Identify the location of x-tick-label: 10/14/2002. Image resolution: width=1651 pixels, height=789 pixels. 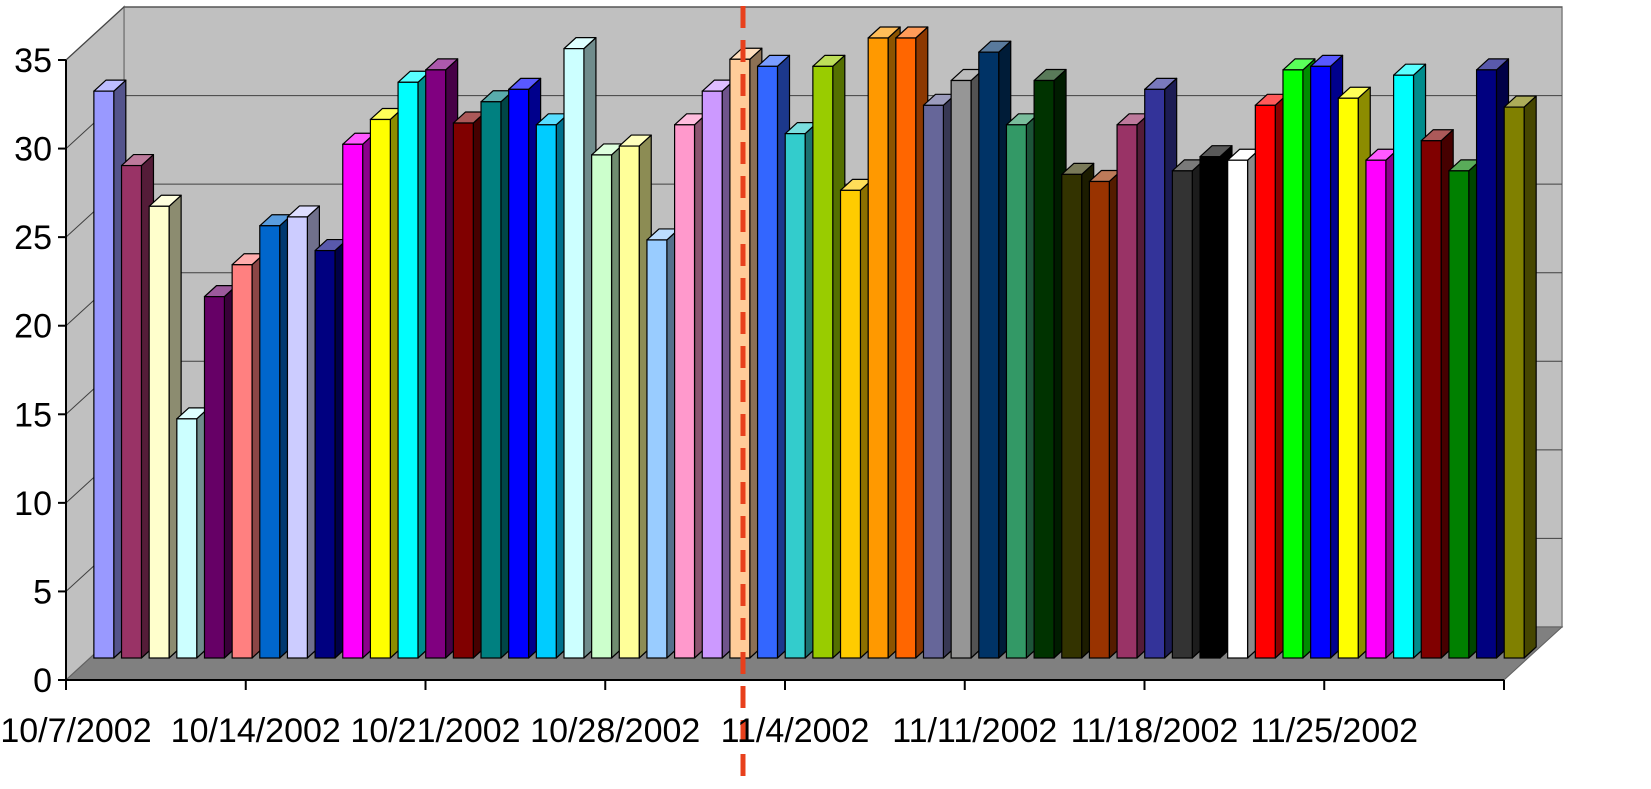
(256, 731).